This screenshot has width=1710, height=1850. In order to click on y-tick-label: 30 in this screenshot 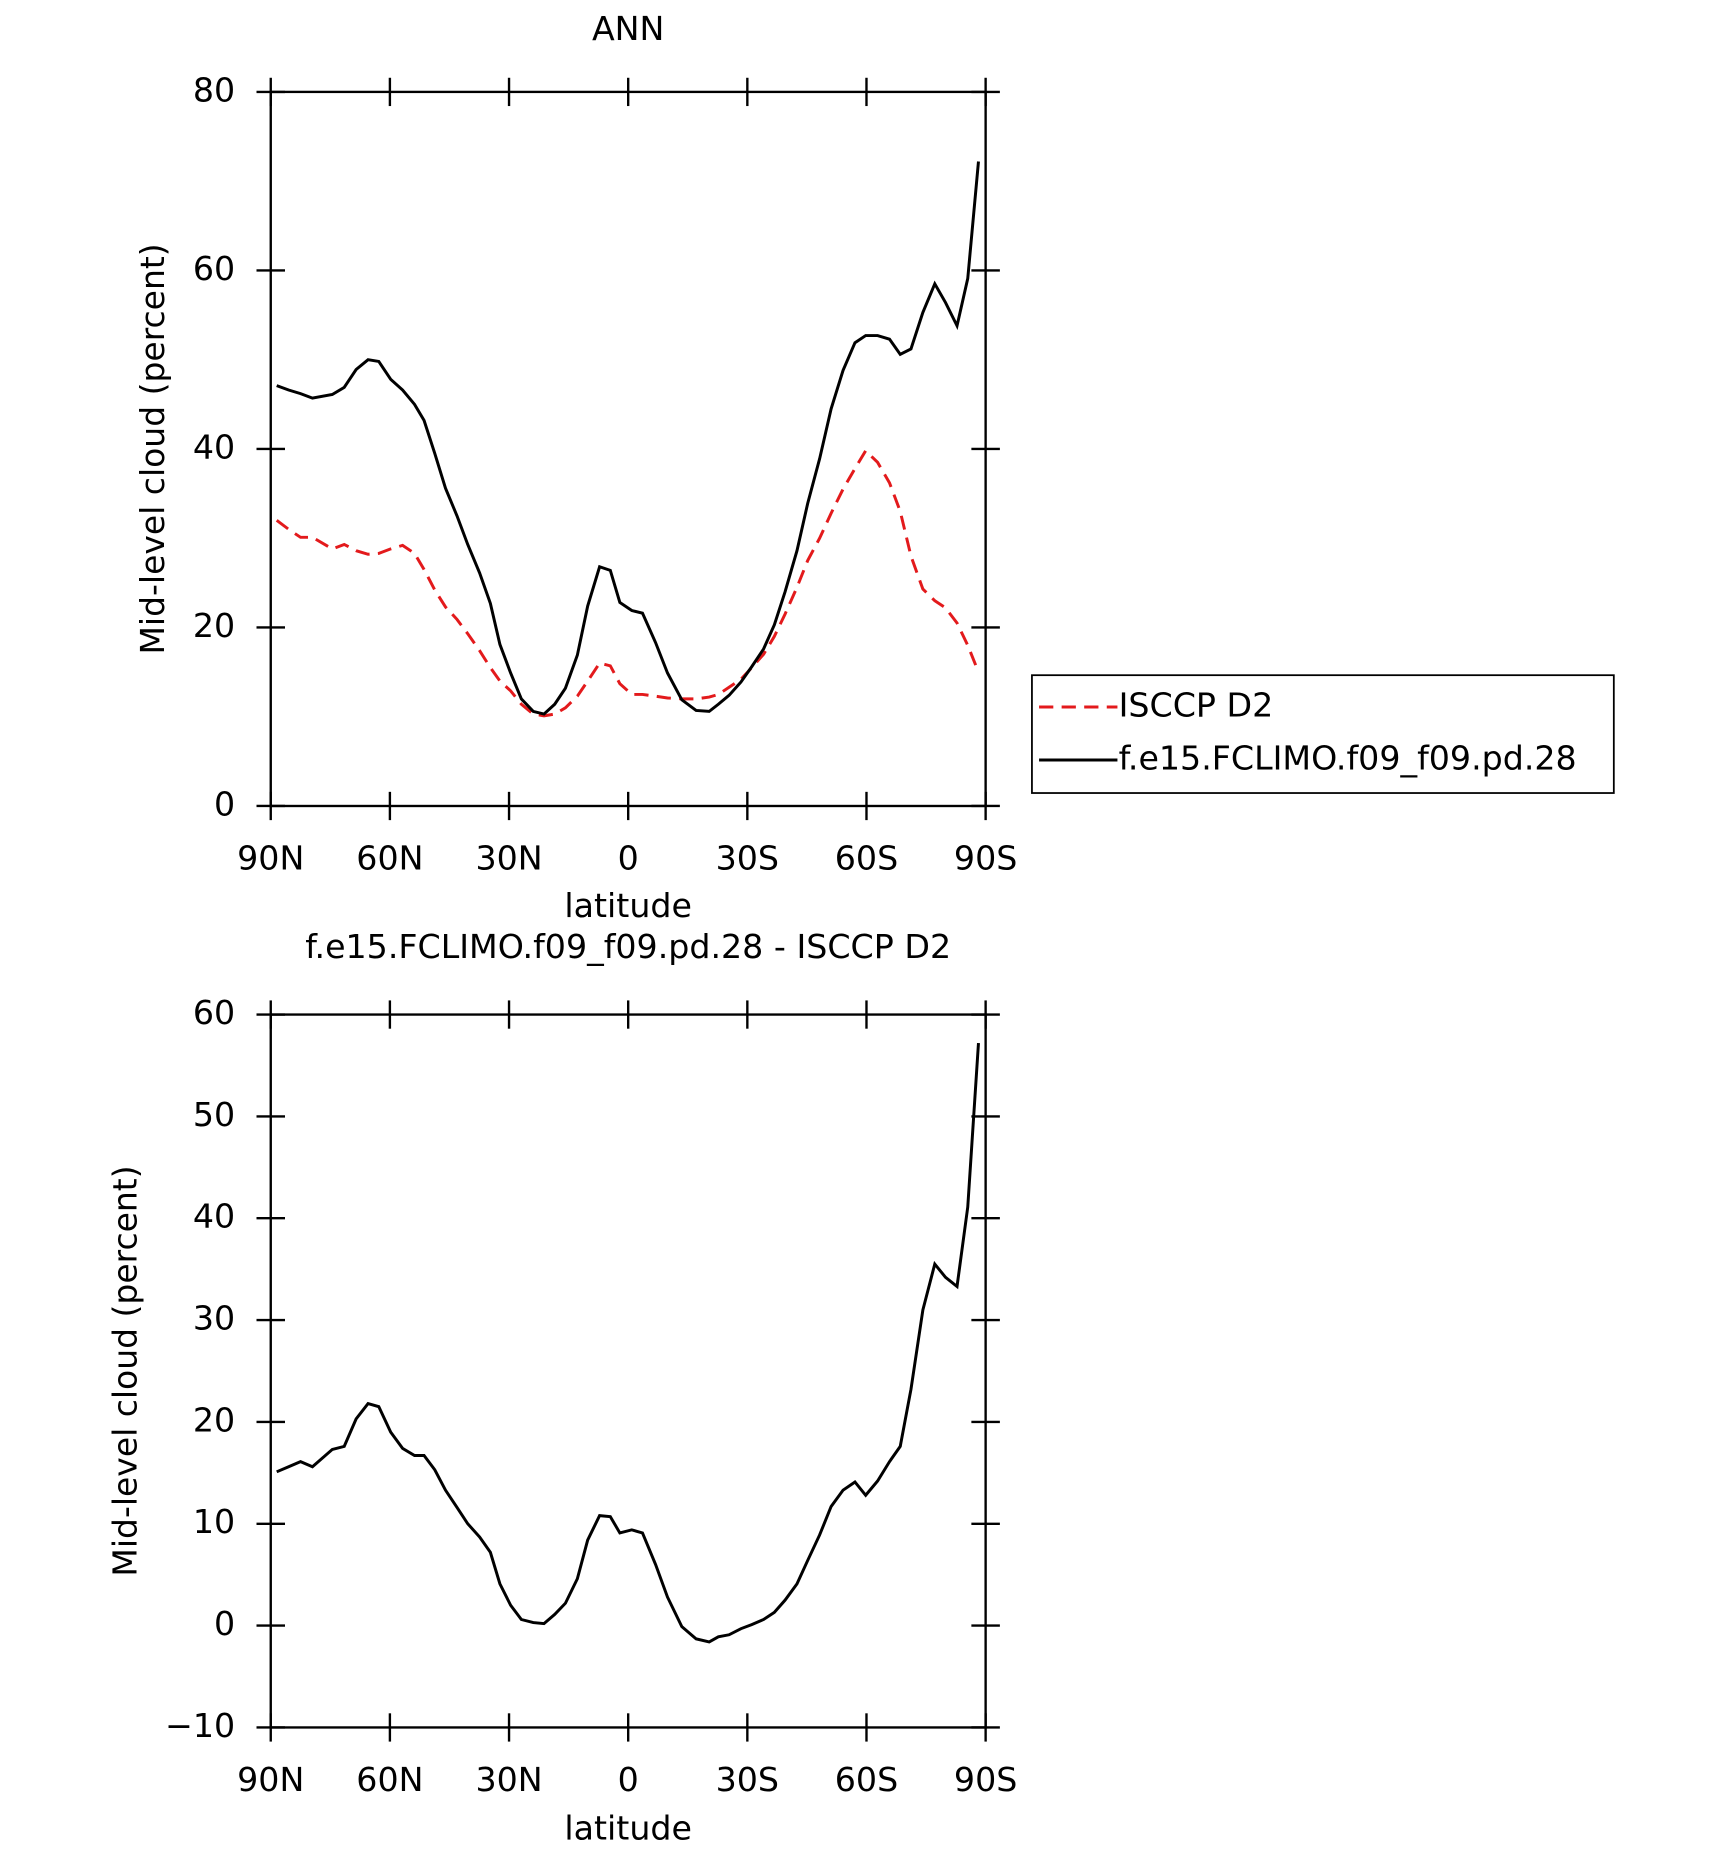, I will do `click(214, 1318)`.